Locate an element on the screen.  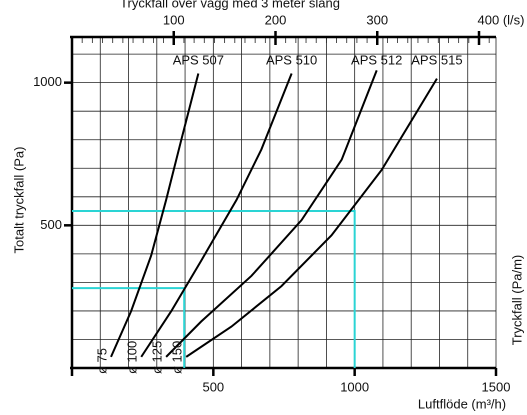
y-tick-label: 500 is located at coordinates (51, 224).